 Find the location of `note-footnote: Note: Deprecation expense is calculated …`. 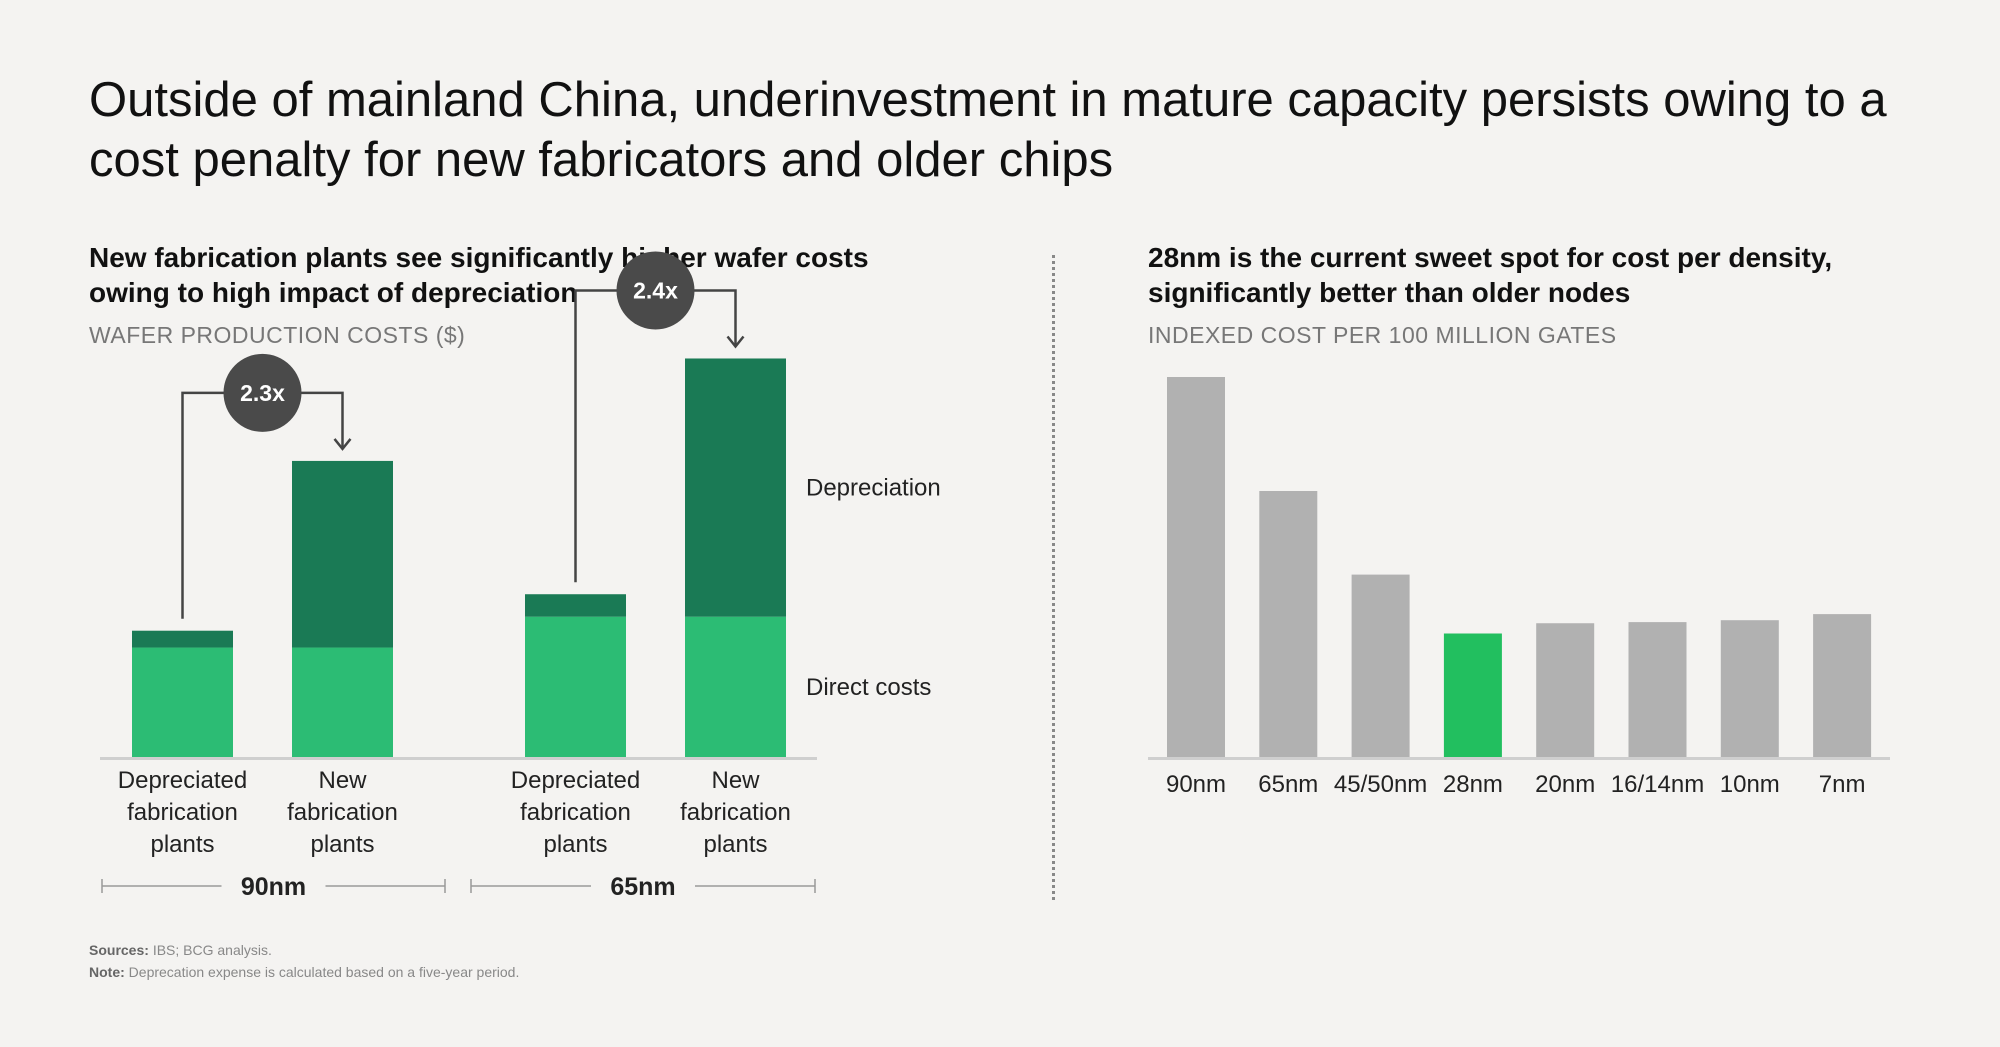

note-footnote: Note: Deprecation expense is calculated … is located at coordinates (304, 972).